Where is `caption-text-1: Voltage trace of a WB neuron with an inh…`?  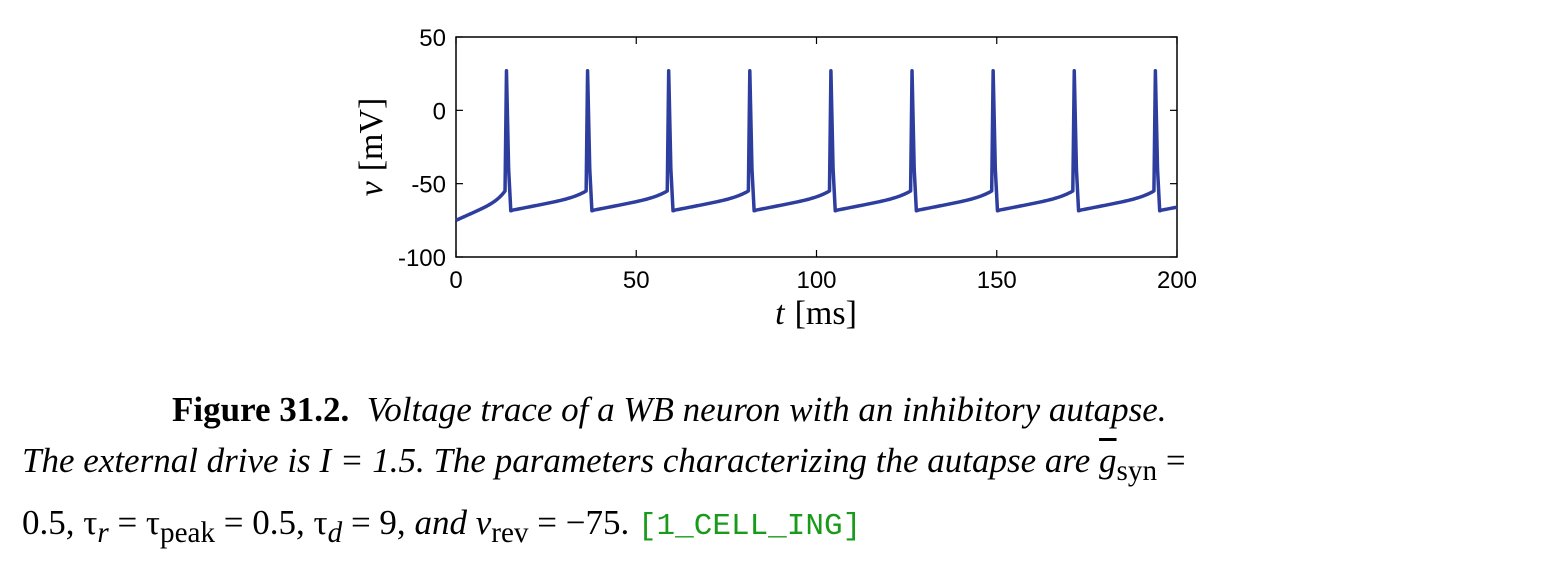 caption-text-1: Voltage trace of a WB neuron with an inh… is located at coordinates (766, 409).